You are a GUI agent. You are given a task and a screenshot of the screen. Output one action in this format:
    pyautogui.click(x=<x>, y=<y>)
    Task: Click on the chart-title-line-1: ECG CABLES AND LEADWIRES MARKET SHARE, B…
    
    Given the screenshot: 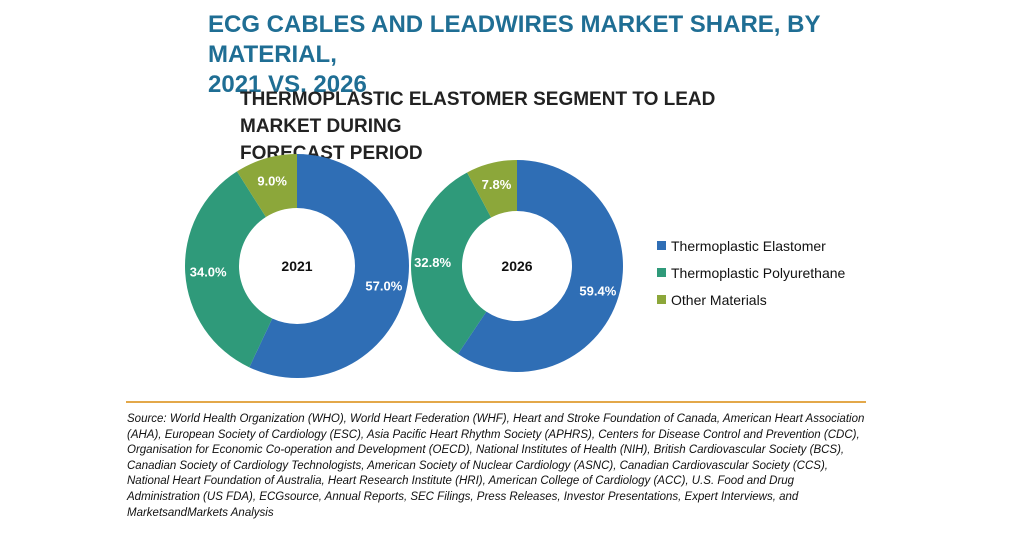 What is the action you would take?
    pyautogui.click(x=514, y=39)
    